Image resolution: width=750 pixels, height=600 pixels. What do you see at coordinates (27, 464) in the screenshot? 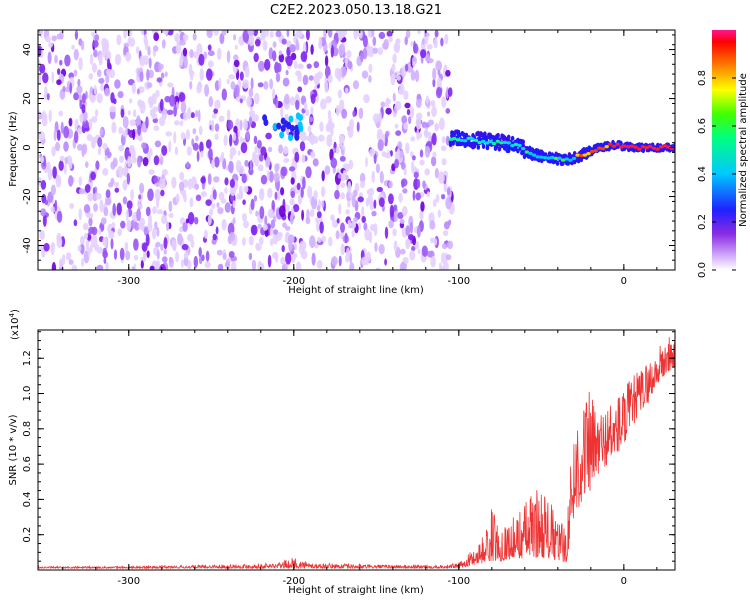
I see `snr-y-tick-label: 0.6` at bounding box center [27, 464].